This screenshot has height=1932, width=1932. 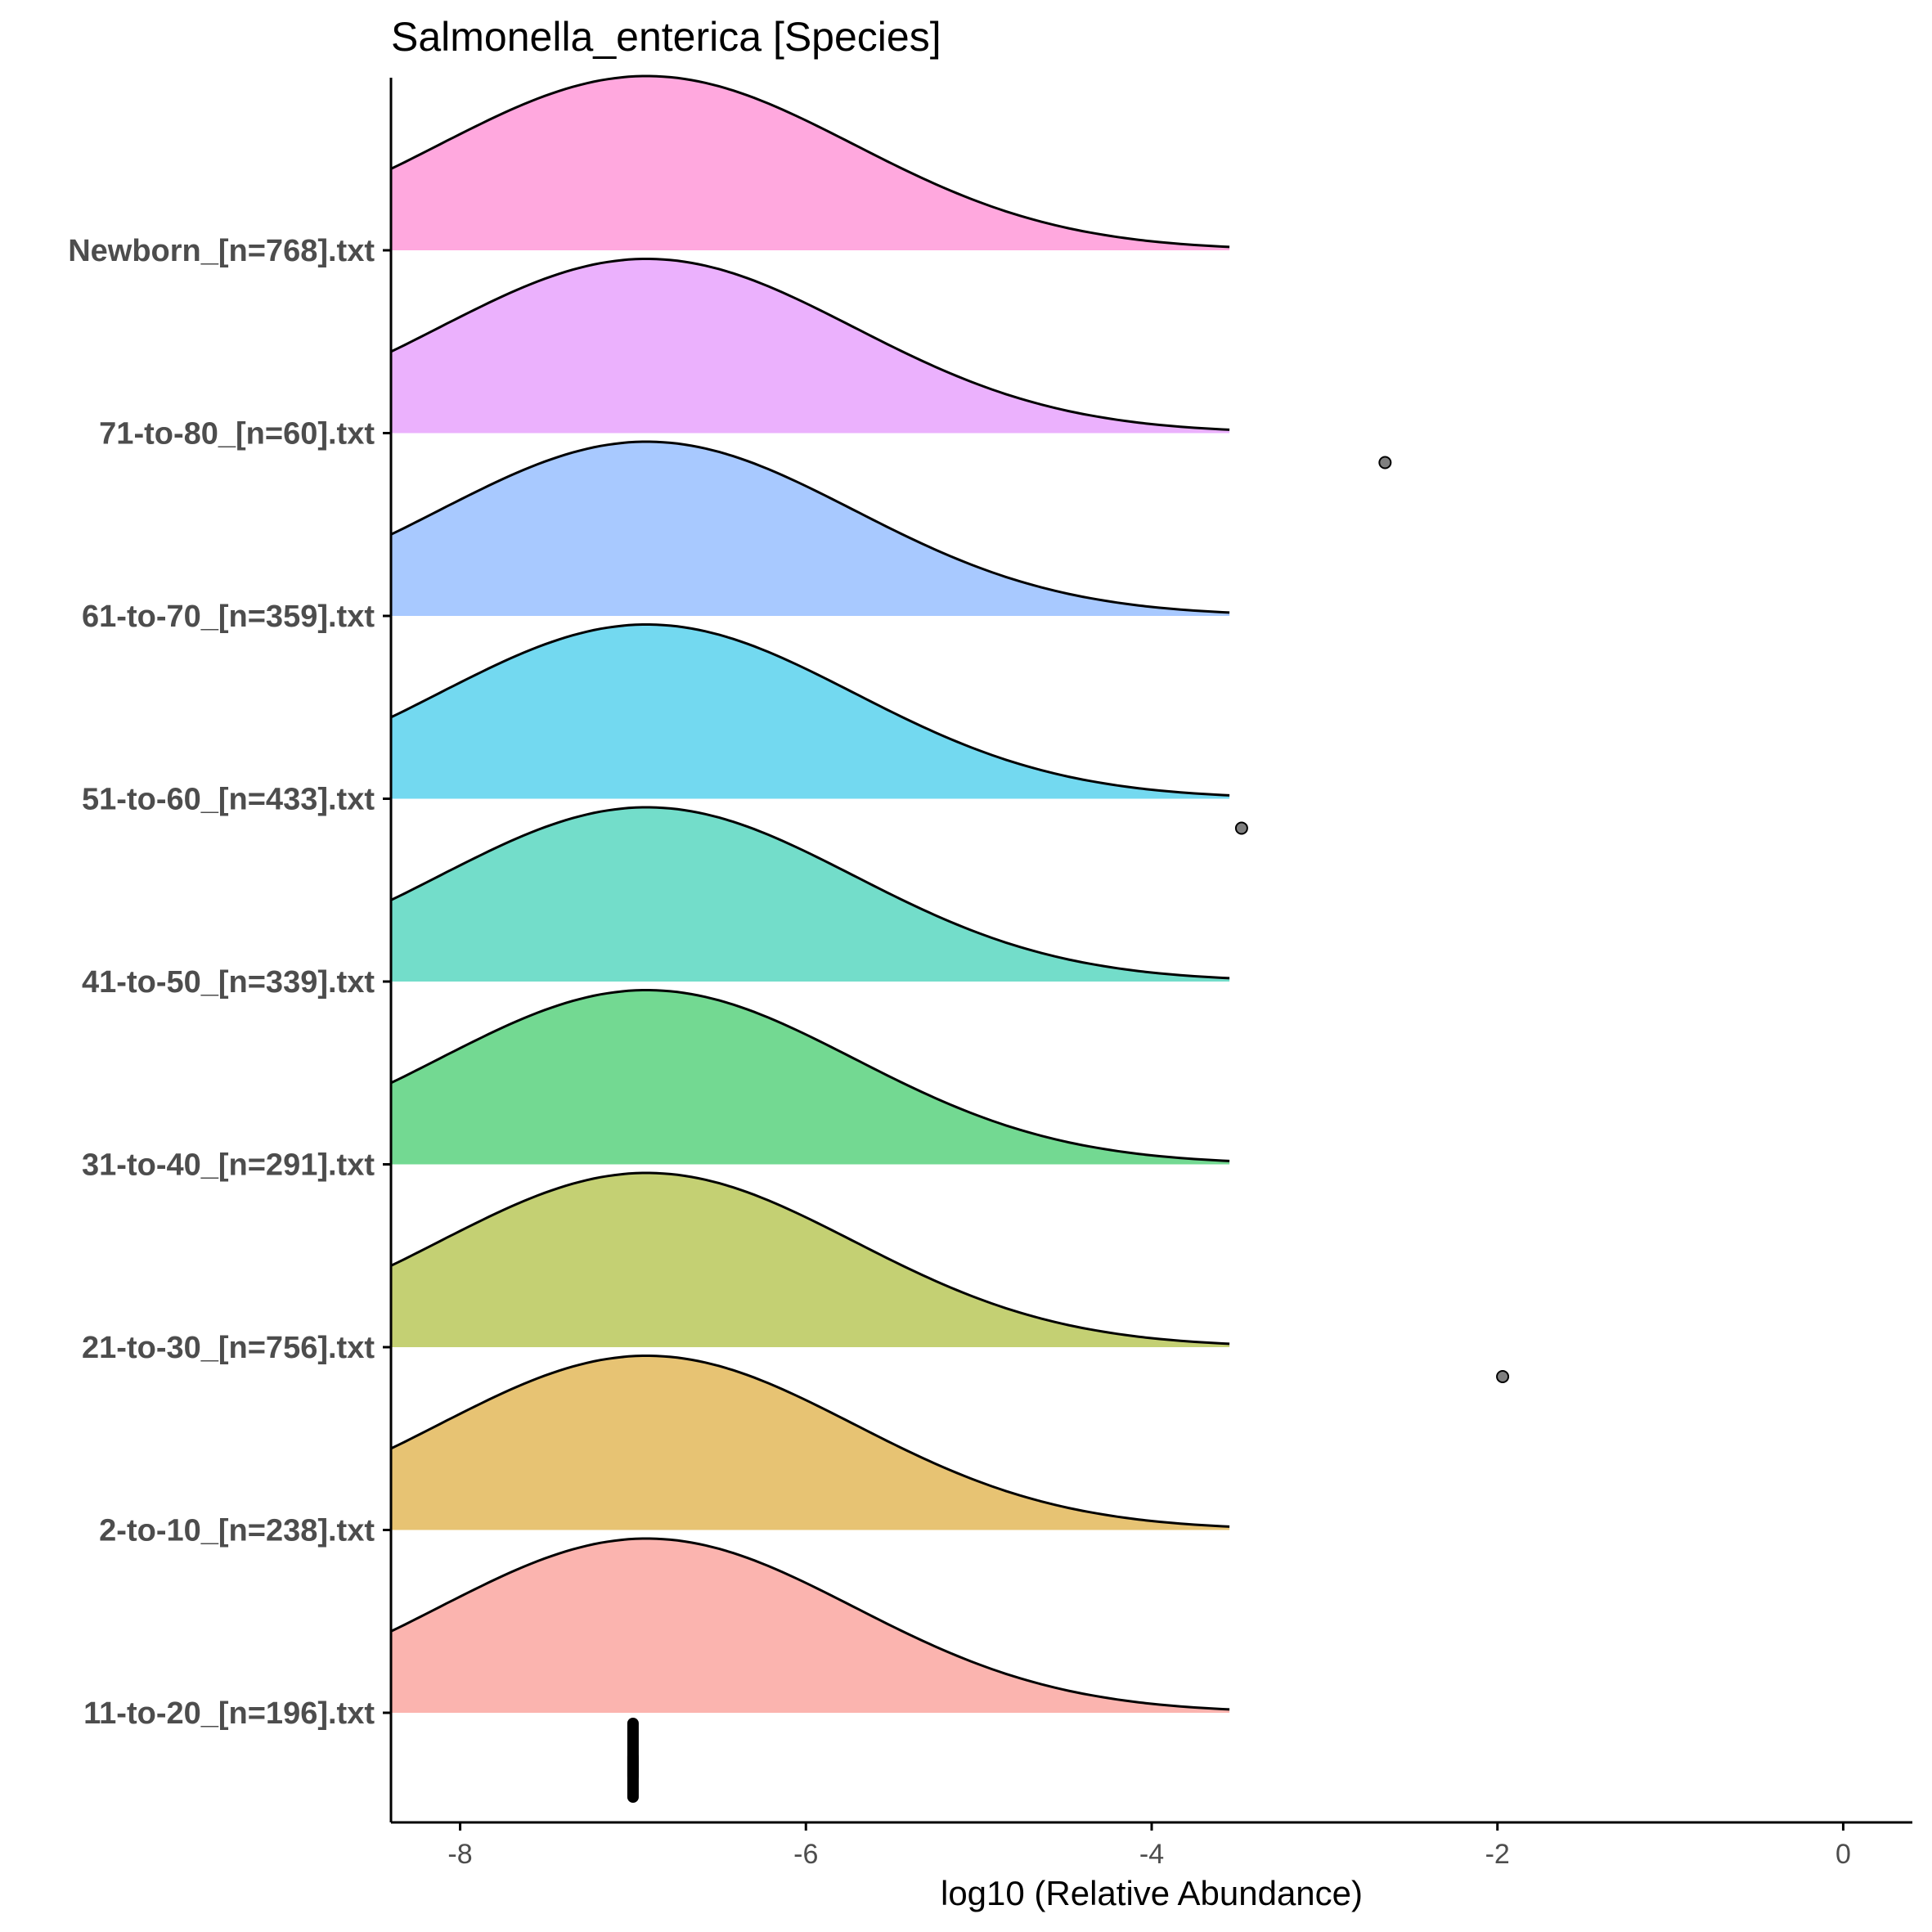 What do you see at coordinates (228, 617) in the screenshot?
I see `y-tick-label: 61-to-70_[n=359].txt` at bounding box center [228, 617].